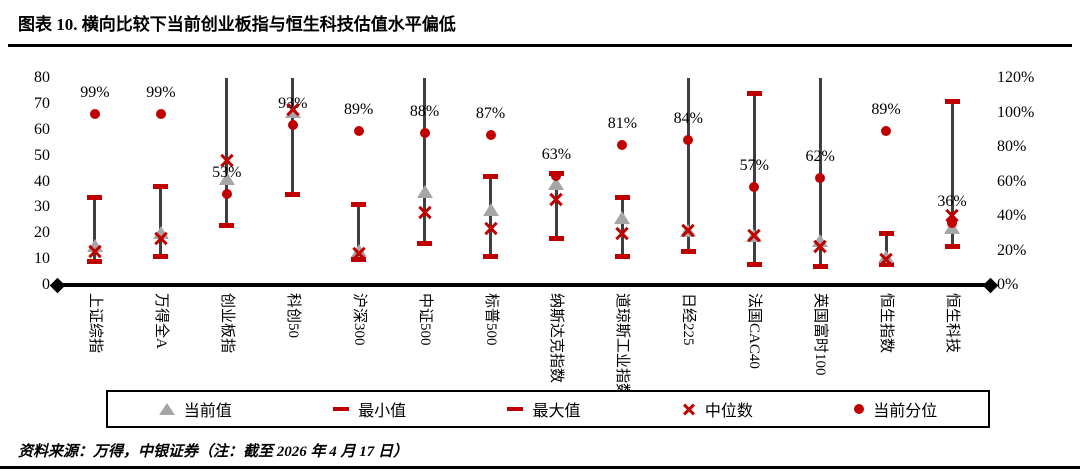  I want to click on x-axis-label: 万得全A, so click(160, 321).